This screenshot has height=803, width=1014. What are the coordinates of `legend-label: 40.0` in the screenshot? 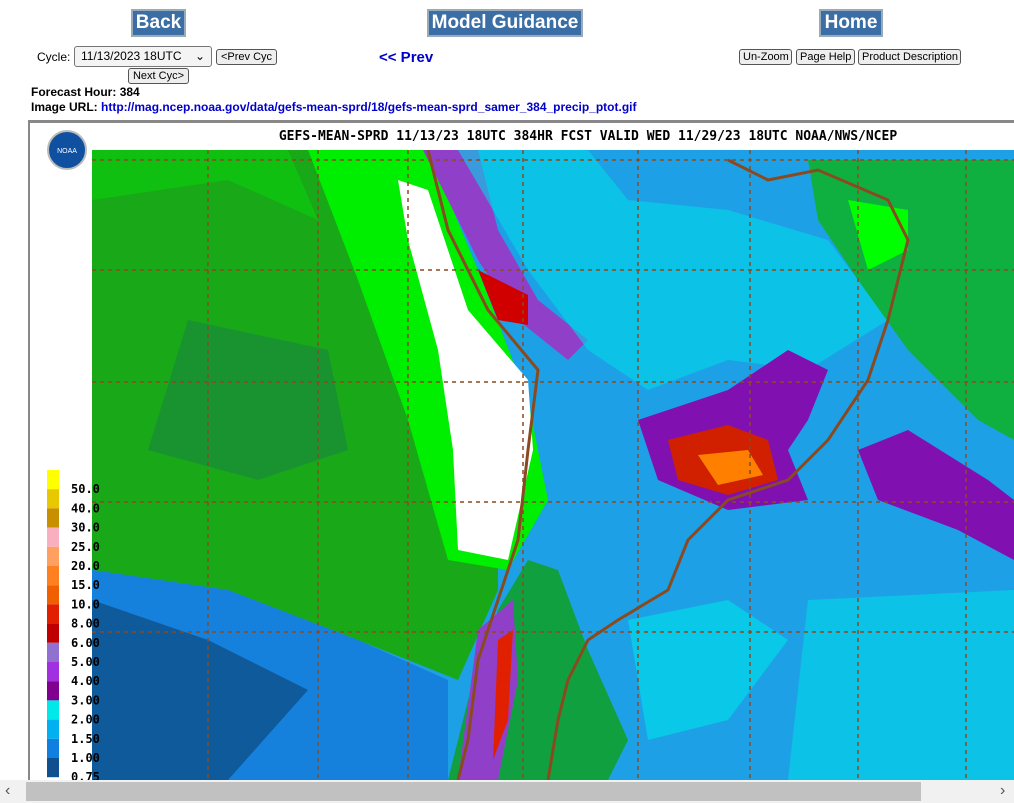 It's located at (85, 508).